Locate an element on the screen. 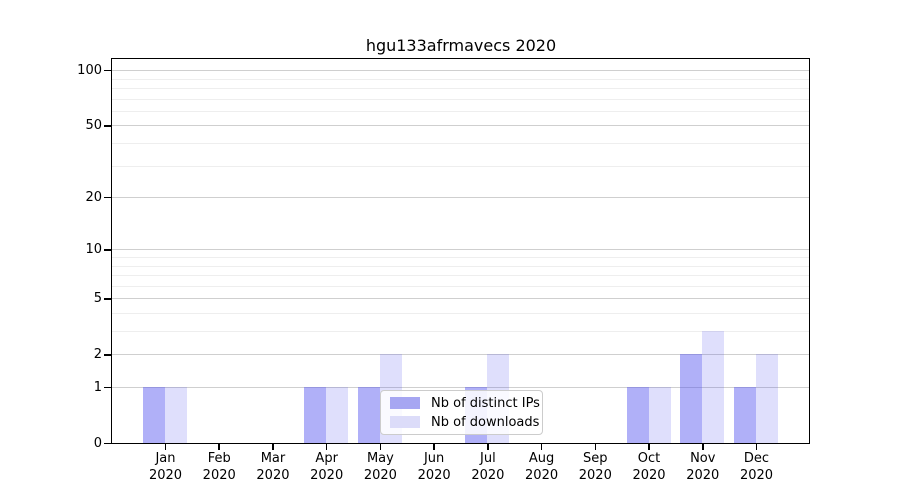  legend-label-downloads: Nb of downloads is located at coordinates (485, 422).